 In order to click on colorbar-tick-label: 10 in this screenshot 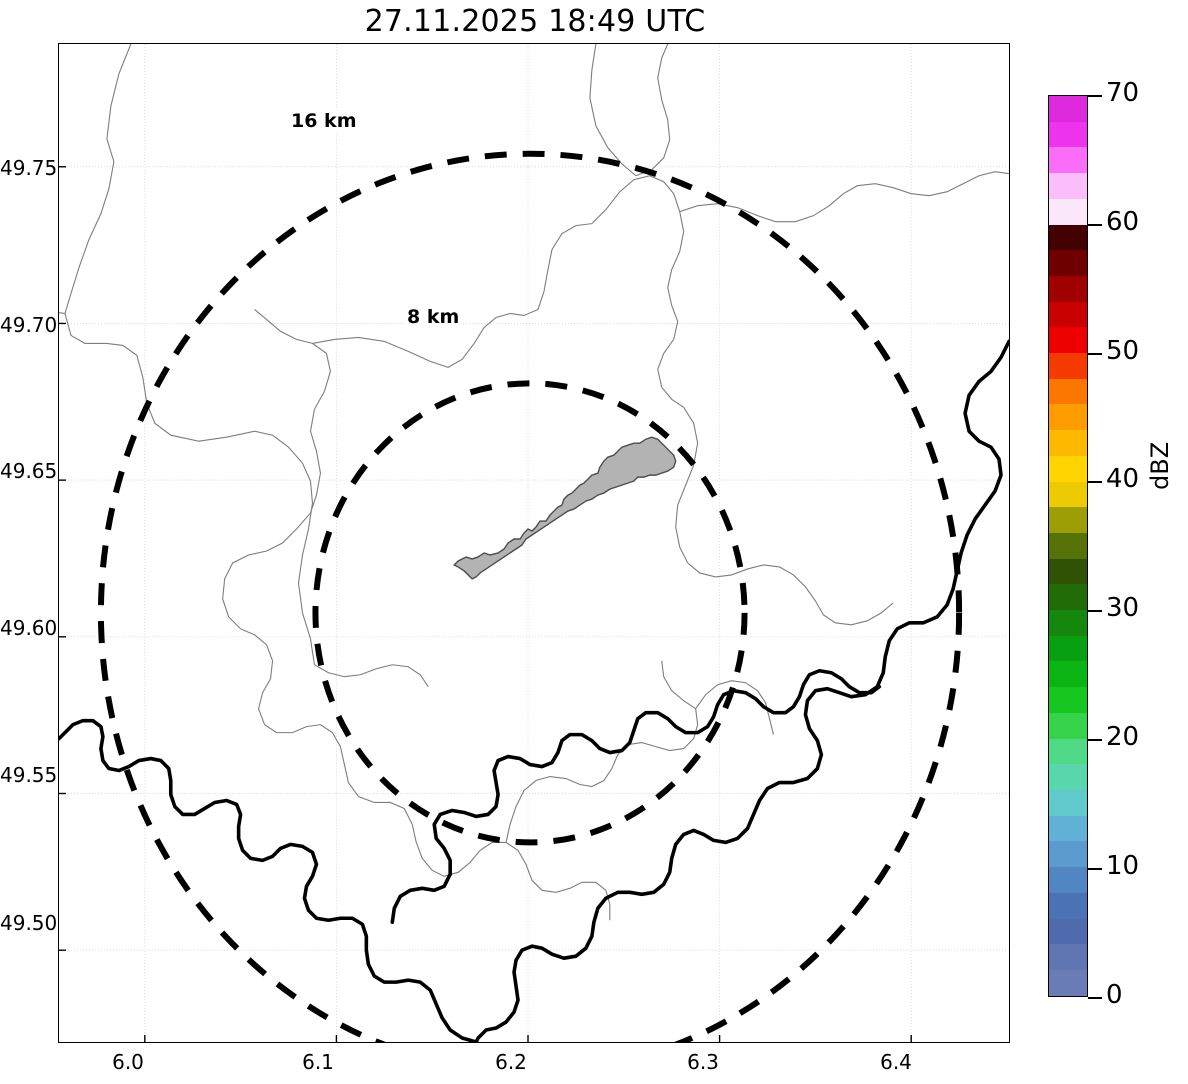, I will do `click(1123, 866)`.